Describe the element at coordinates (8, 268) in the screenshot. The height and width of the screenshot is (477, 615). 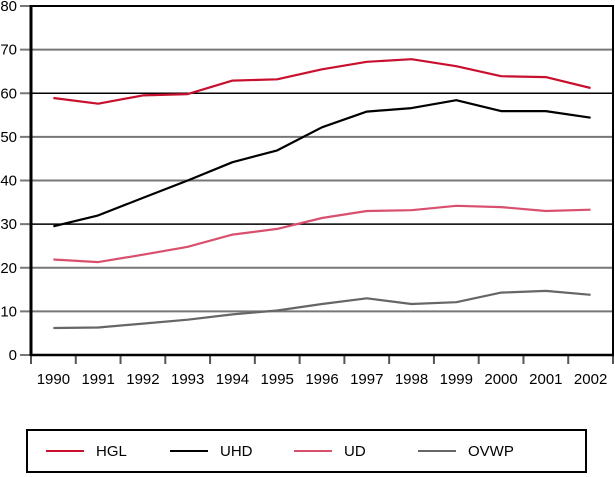
I see `y-tick-label-20: 20` at that location.